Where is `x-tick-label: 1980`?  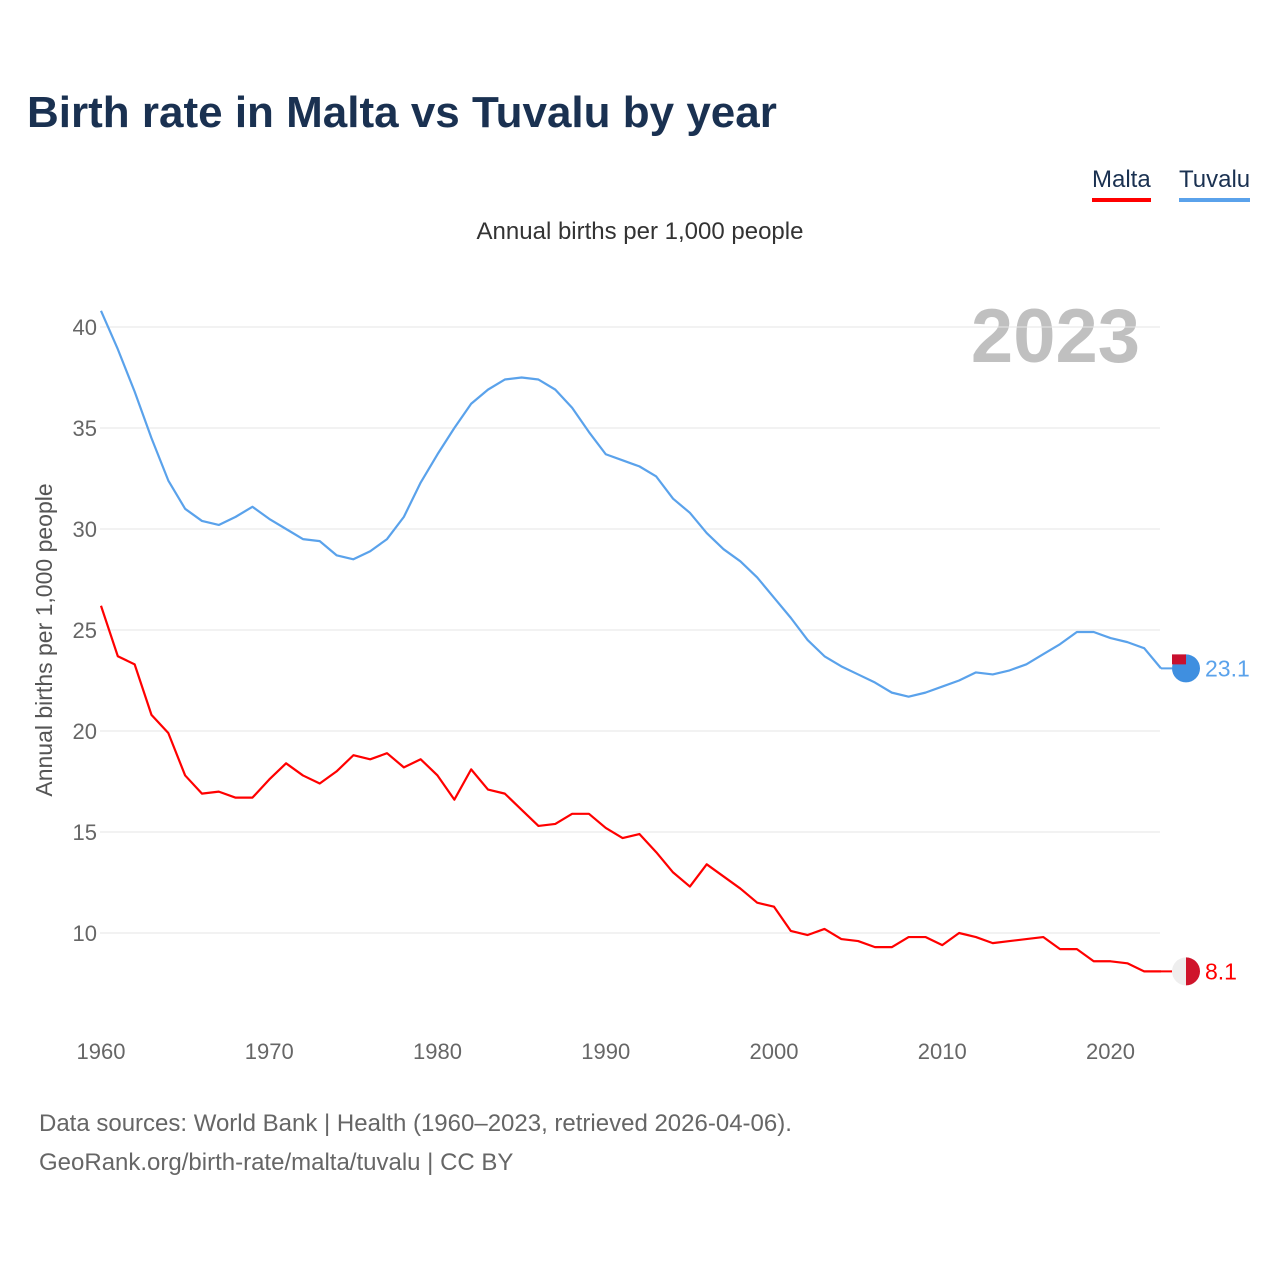 x-tick-label: 1980 is located at coordinates (437, 1051).